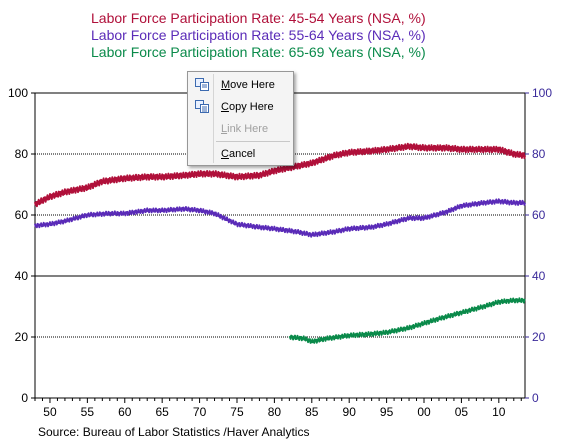 This screenshot has width=565, height=442. I want to click on menu-item-label: Link Here, so click(245, 129).